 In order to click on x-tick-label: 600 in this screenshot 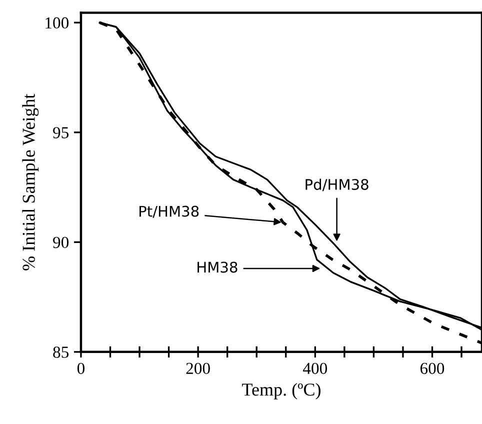, I will do `click(432, 368)`.